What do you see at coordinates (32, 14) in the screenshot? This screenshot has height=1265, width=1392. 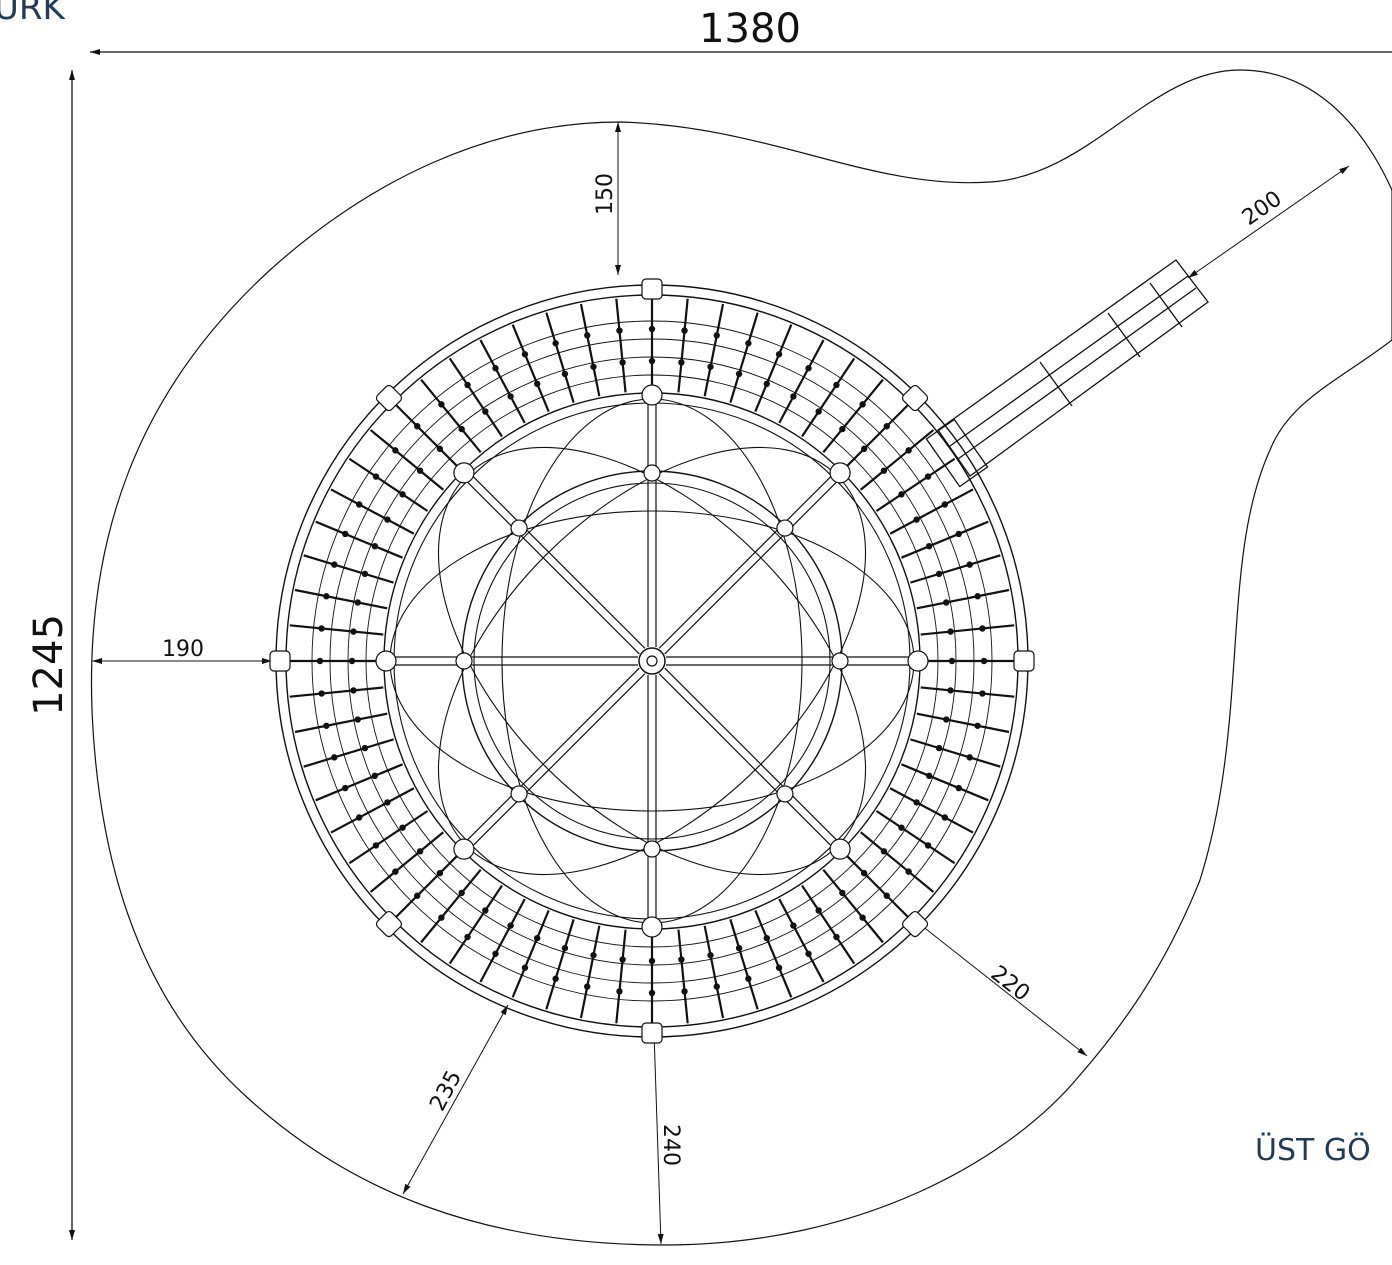 I see `corner-label-fragment: URK` at bounding box center [32, 14].